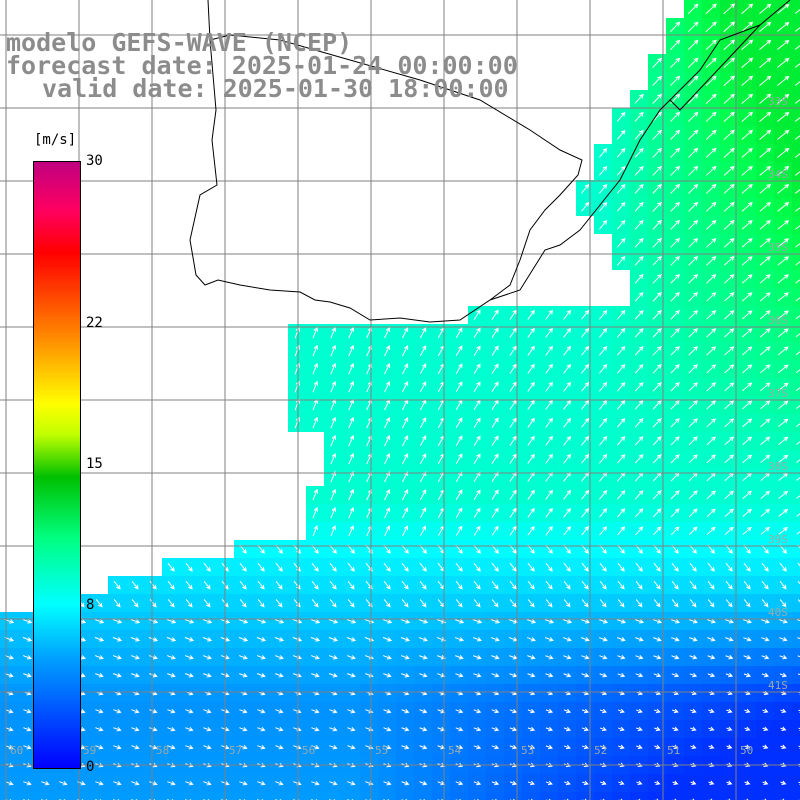  What do you see at coordinates (778, 174) in the screenshot?
I see `lat-label: 34S` at bounding box center [778, 174].